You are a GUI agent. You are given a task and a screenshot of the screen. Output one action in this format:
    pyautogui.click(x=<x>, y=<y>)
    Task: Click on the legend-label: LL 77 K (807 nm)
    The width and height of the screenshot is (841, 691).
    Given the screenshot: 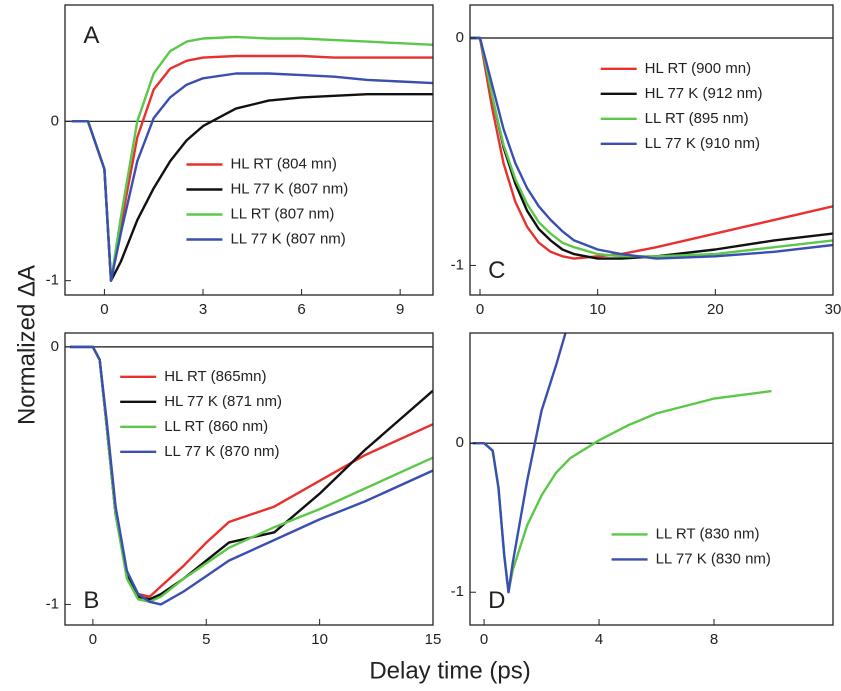 What is the action you would take?
    pyautogui.click(x=287, y=238)
    